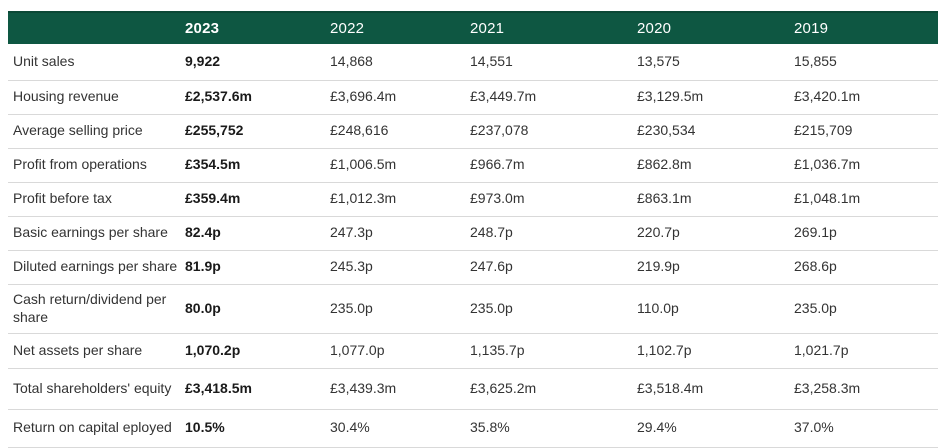 The height and width of the screenshot is (448, 940). What do you see at coordinates (553, 199) in the screenshot?
I see `cell-value-2021: £973.0m` at bounding box center [553, 199].